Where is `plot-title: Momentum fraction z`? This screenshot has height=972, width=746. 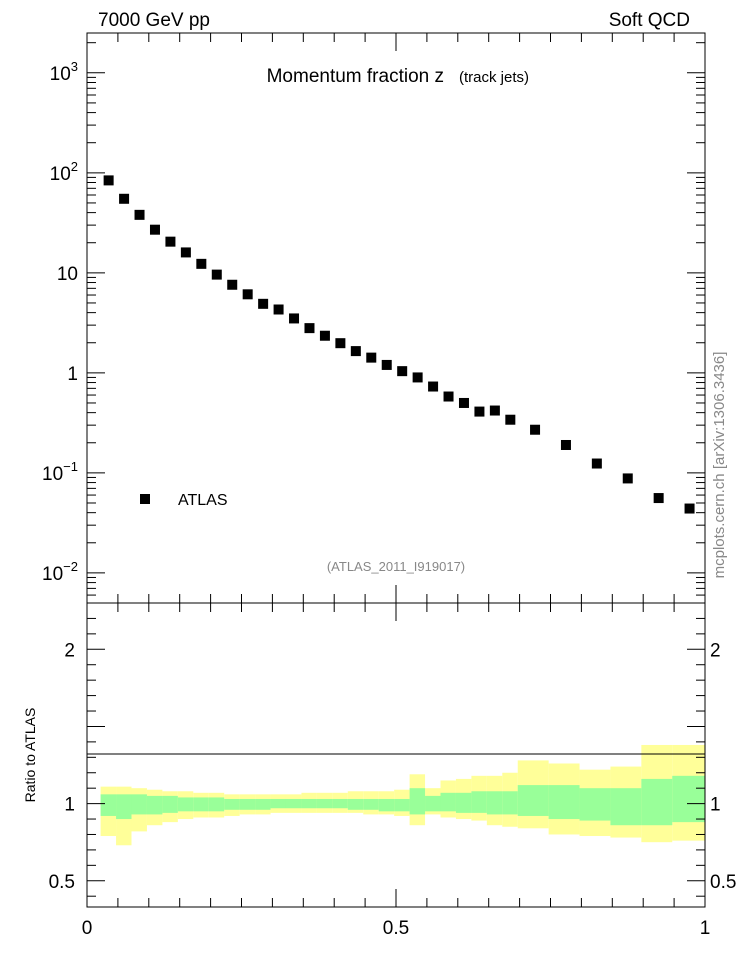 plot-title: Momentum fraction z is located at coordinates (355, 76).